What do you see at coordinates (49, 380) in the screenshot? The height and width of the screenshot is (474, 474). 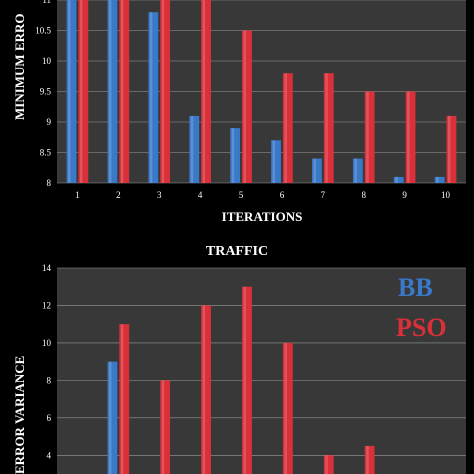 I see `bottom-y-tick-label: 8` at bounding box center [49, 380].